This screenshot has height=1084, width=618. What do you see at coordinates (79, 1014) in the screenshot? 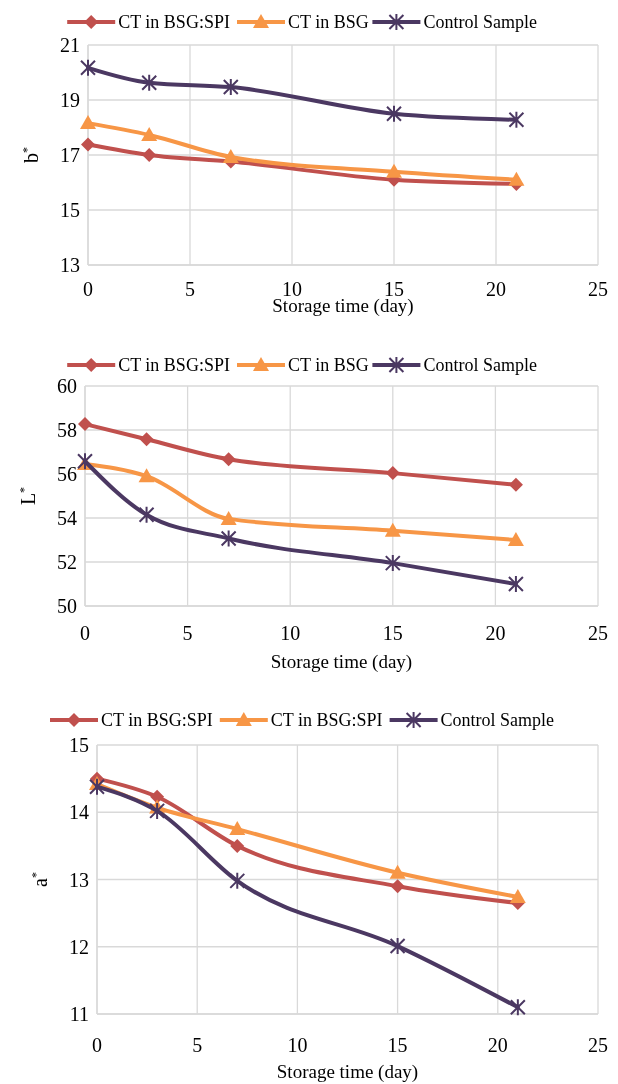
I see `y-tick-label: 11` at bounding box center [79, 1014].